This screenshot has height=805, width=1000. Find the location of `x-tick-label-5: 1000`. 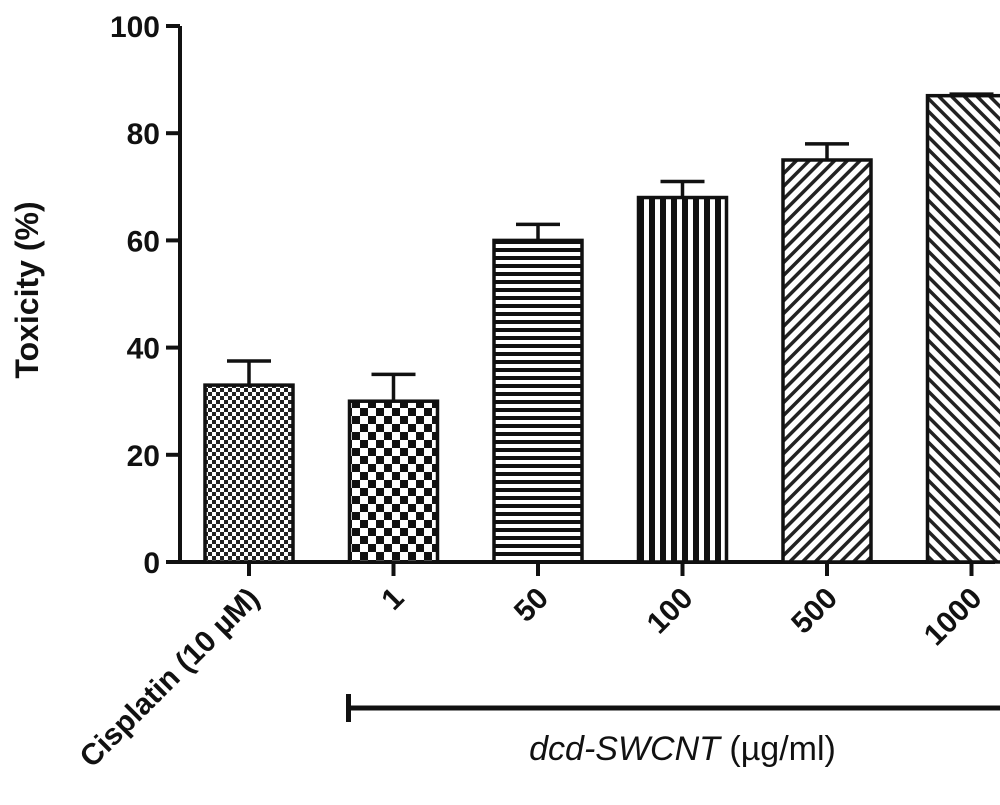

x-tick-label-5: 1000 is located at coordinates (953, 617).